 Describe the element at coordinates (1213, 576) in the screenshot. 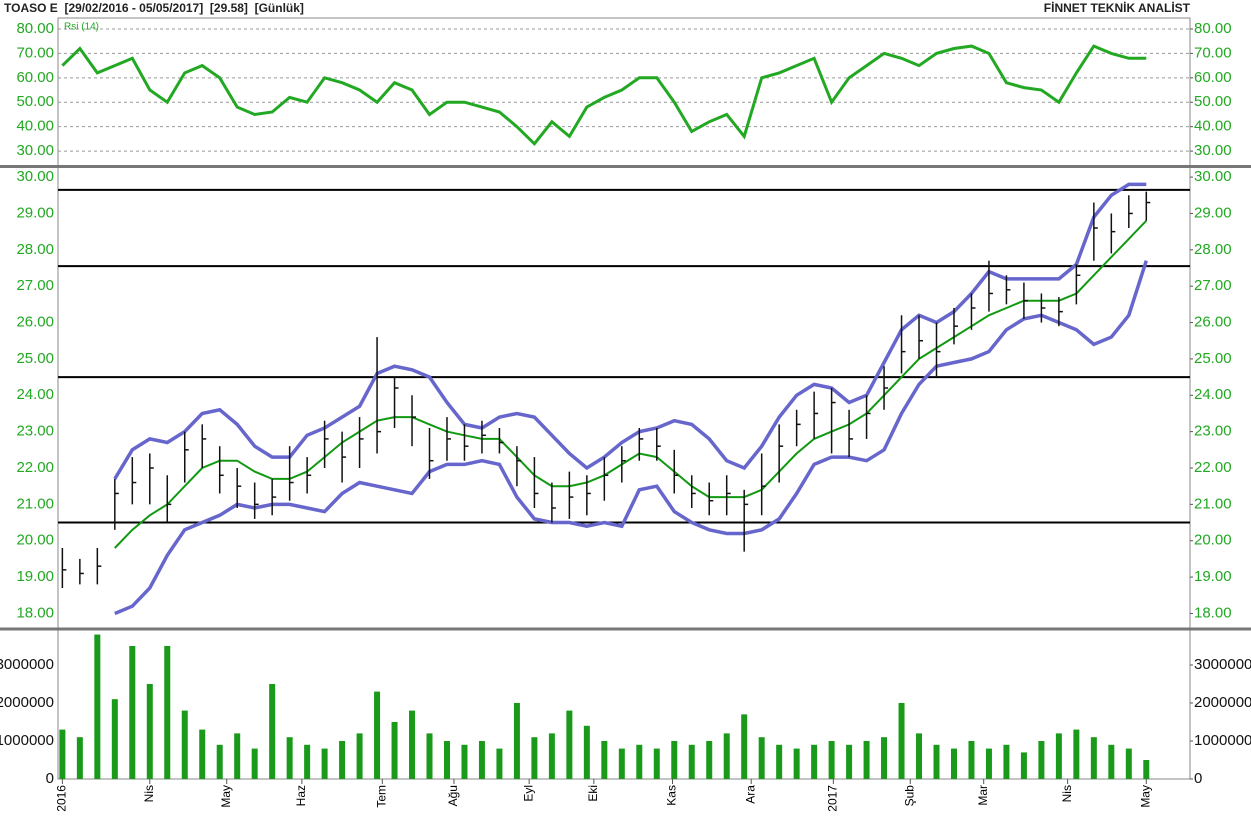

I see `y-tick-label: 19.00` at that location.